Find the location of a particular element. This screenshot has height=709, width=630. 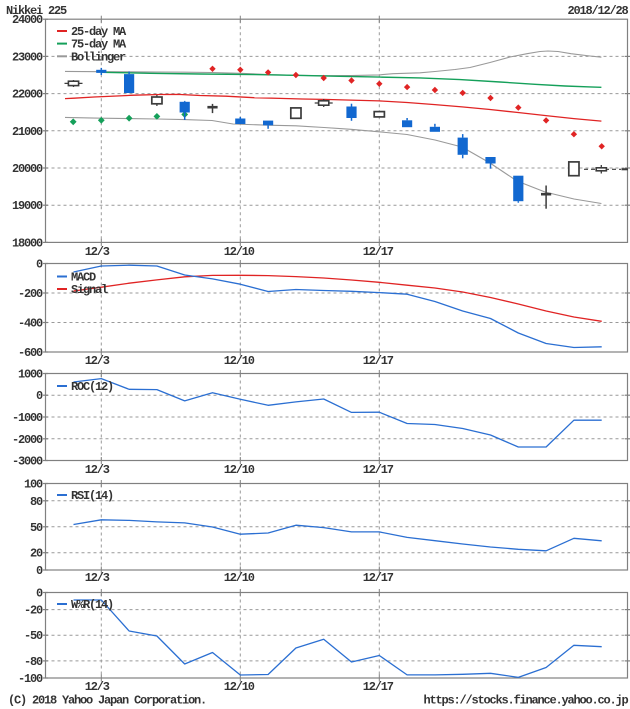

svg-text: -100 is located at coordinates (30, 679).